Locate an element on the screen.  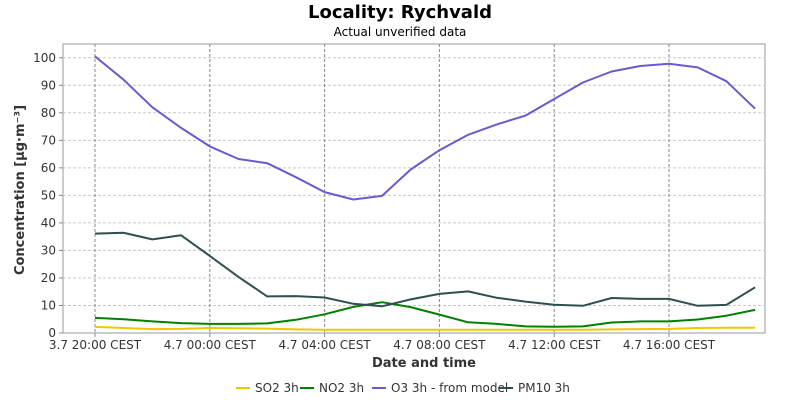
series-line-so2-3h is located at coordinates (425, 328).